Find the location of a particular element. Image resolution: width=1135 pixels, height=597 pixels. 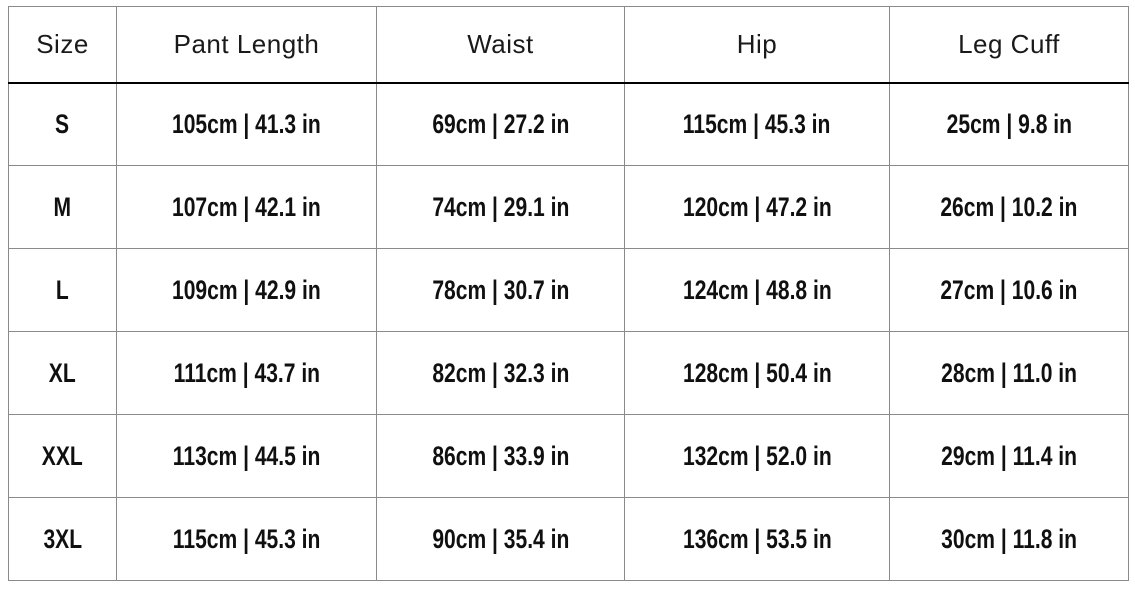

leg-cuff-value: 29cm | 11.4 in is located at coordinates (1009, 455).